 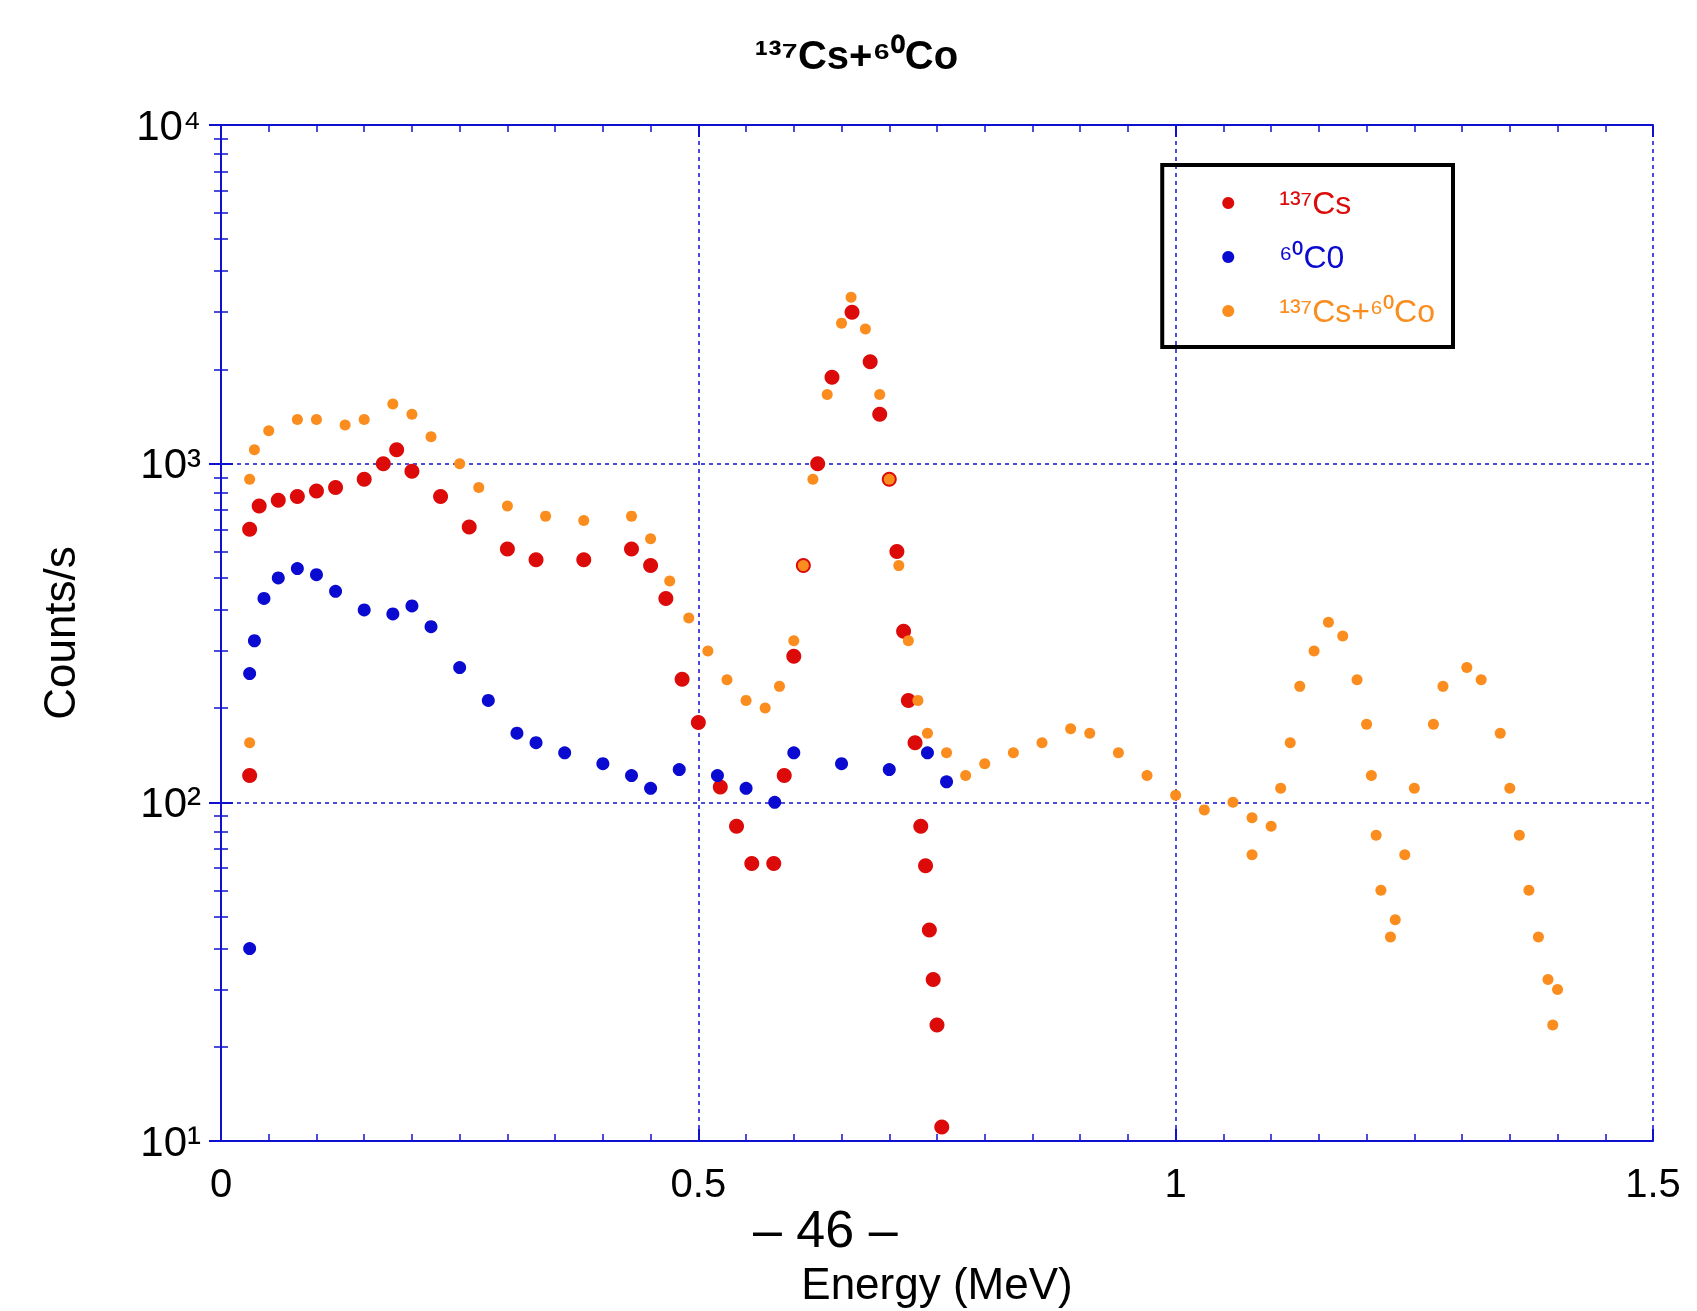 I want to click on x-axis-title: Energy (MeV), so click(x=937, y=1283).